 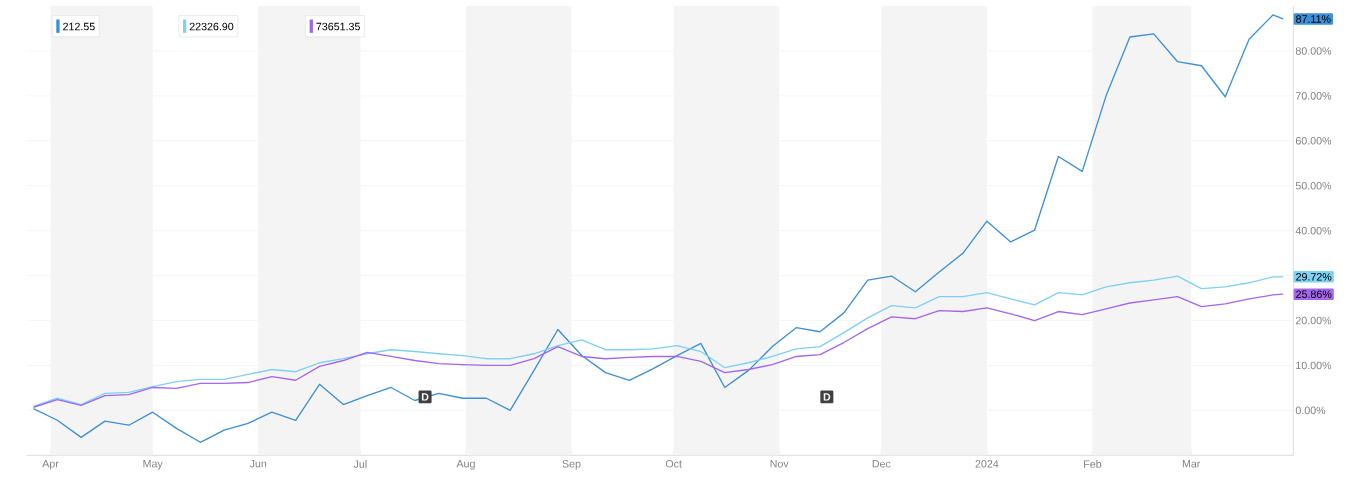 What do you see at coordinates (1313, 19) in the screenshot?
I see `data-label: 87.11%` at bounding box center [1313, 19].